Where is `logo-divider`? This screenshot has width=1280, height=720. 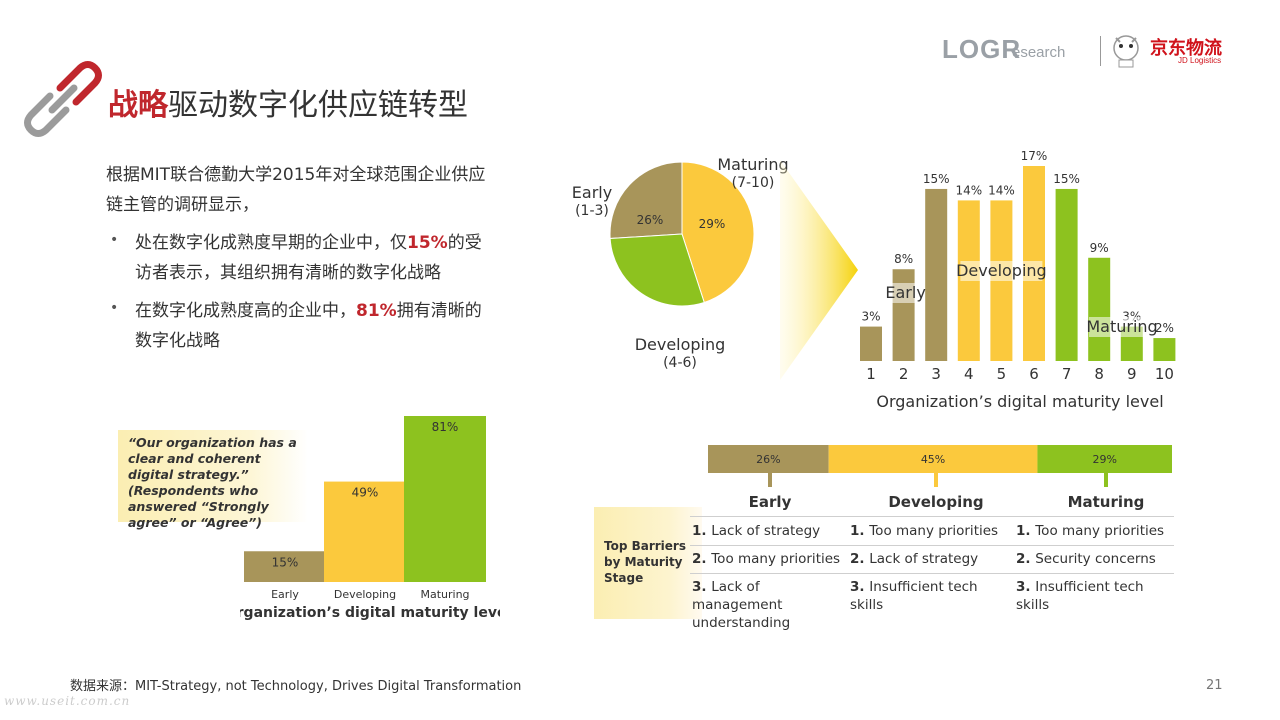
logo-divider is located at coordinates (1100, 51).